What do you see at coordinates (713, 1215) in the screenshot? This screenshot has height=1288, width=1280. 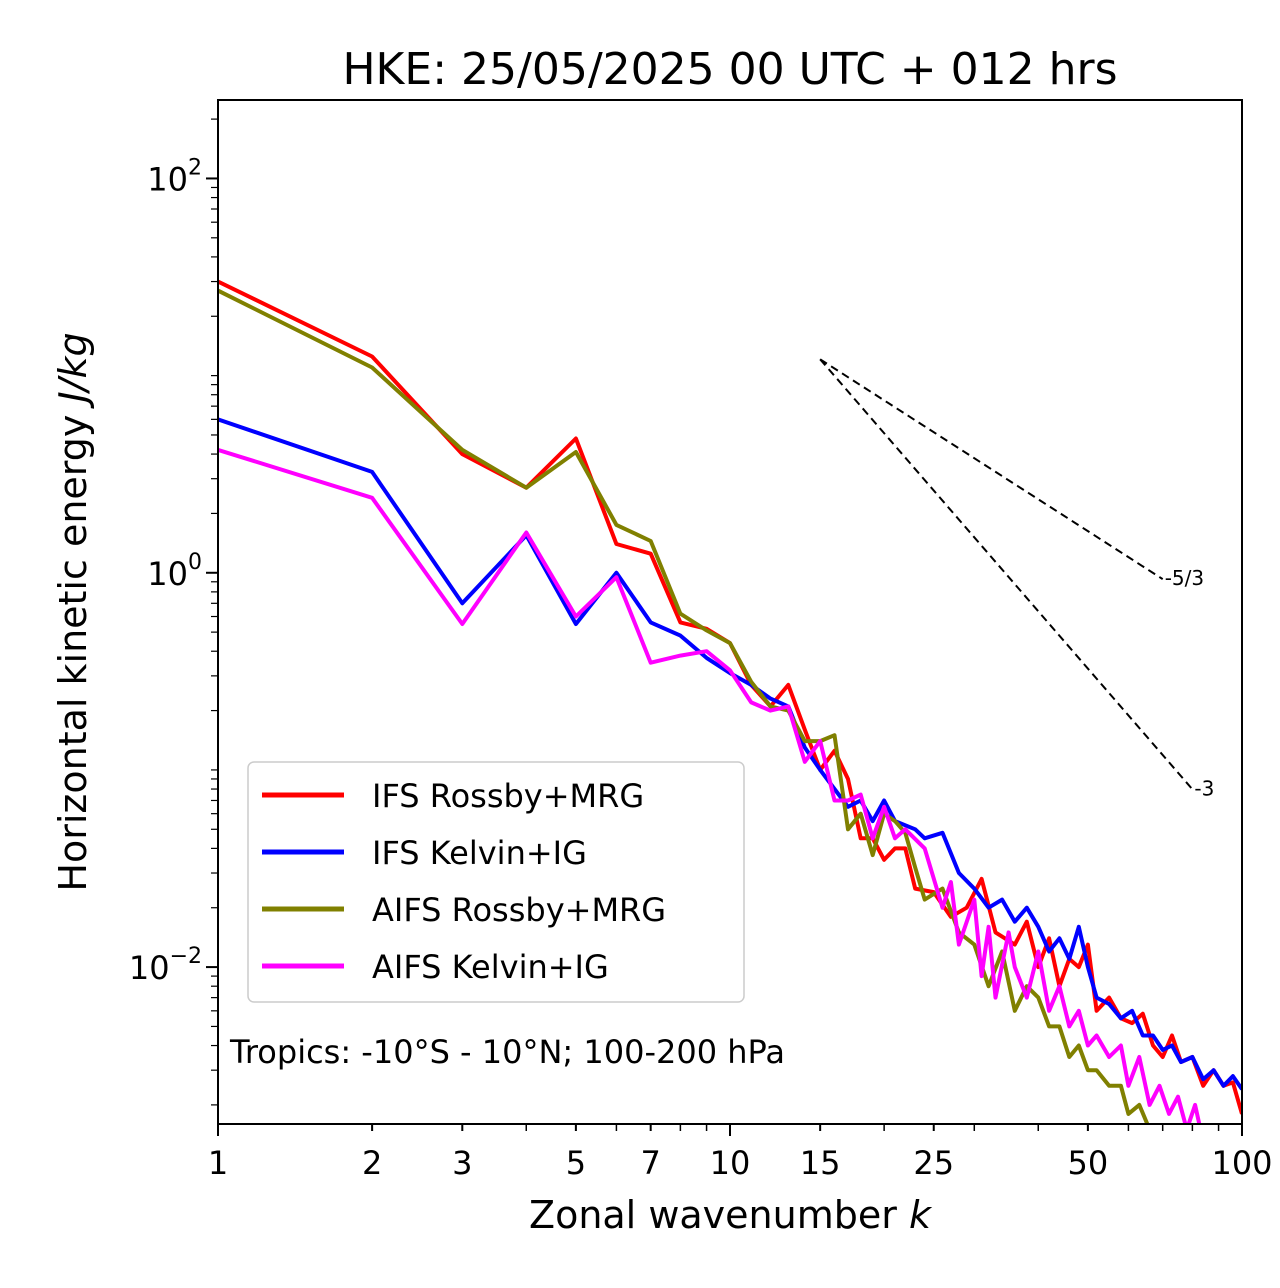 I see `x-axis-label-text: Zonal wavenumber` at bounding box center [713, 1215].